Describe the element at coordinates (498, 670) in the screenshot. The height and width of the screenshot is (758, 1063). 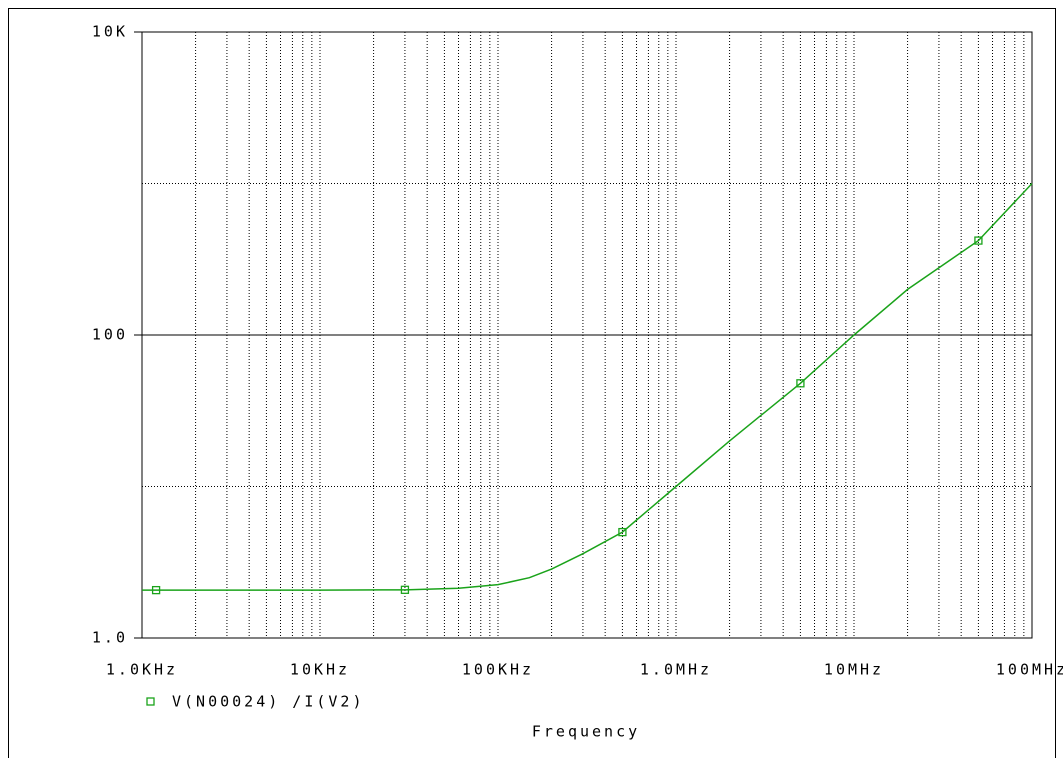
I see `x-tick-label: 100KHz` at that location.